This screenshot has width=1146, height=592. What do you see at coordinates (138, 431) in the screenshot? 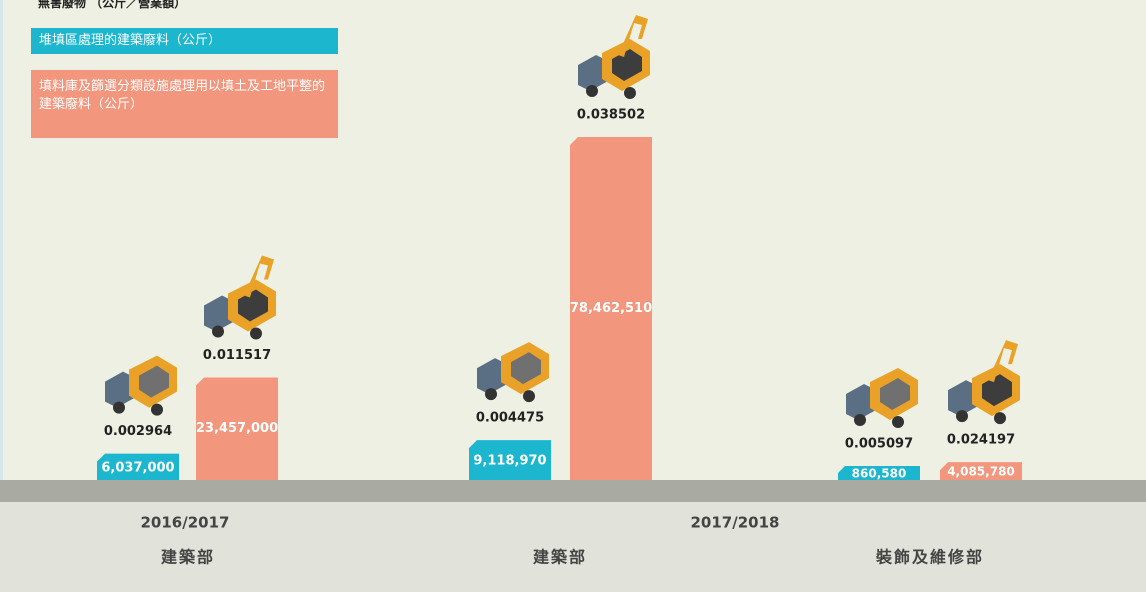
I see `ratio-label: 0.002964` at bounding box center [138, 431].